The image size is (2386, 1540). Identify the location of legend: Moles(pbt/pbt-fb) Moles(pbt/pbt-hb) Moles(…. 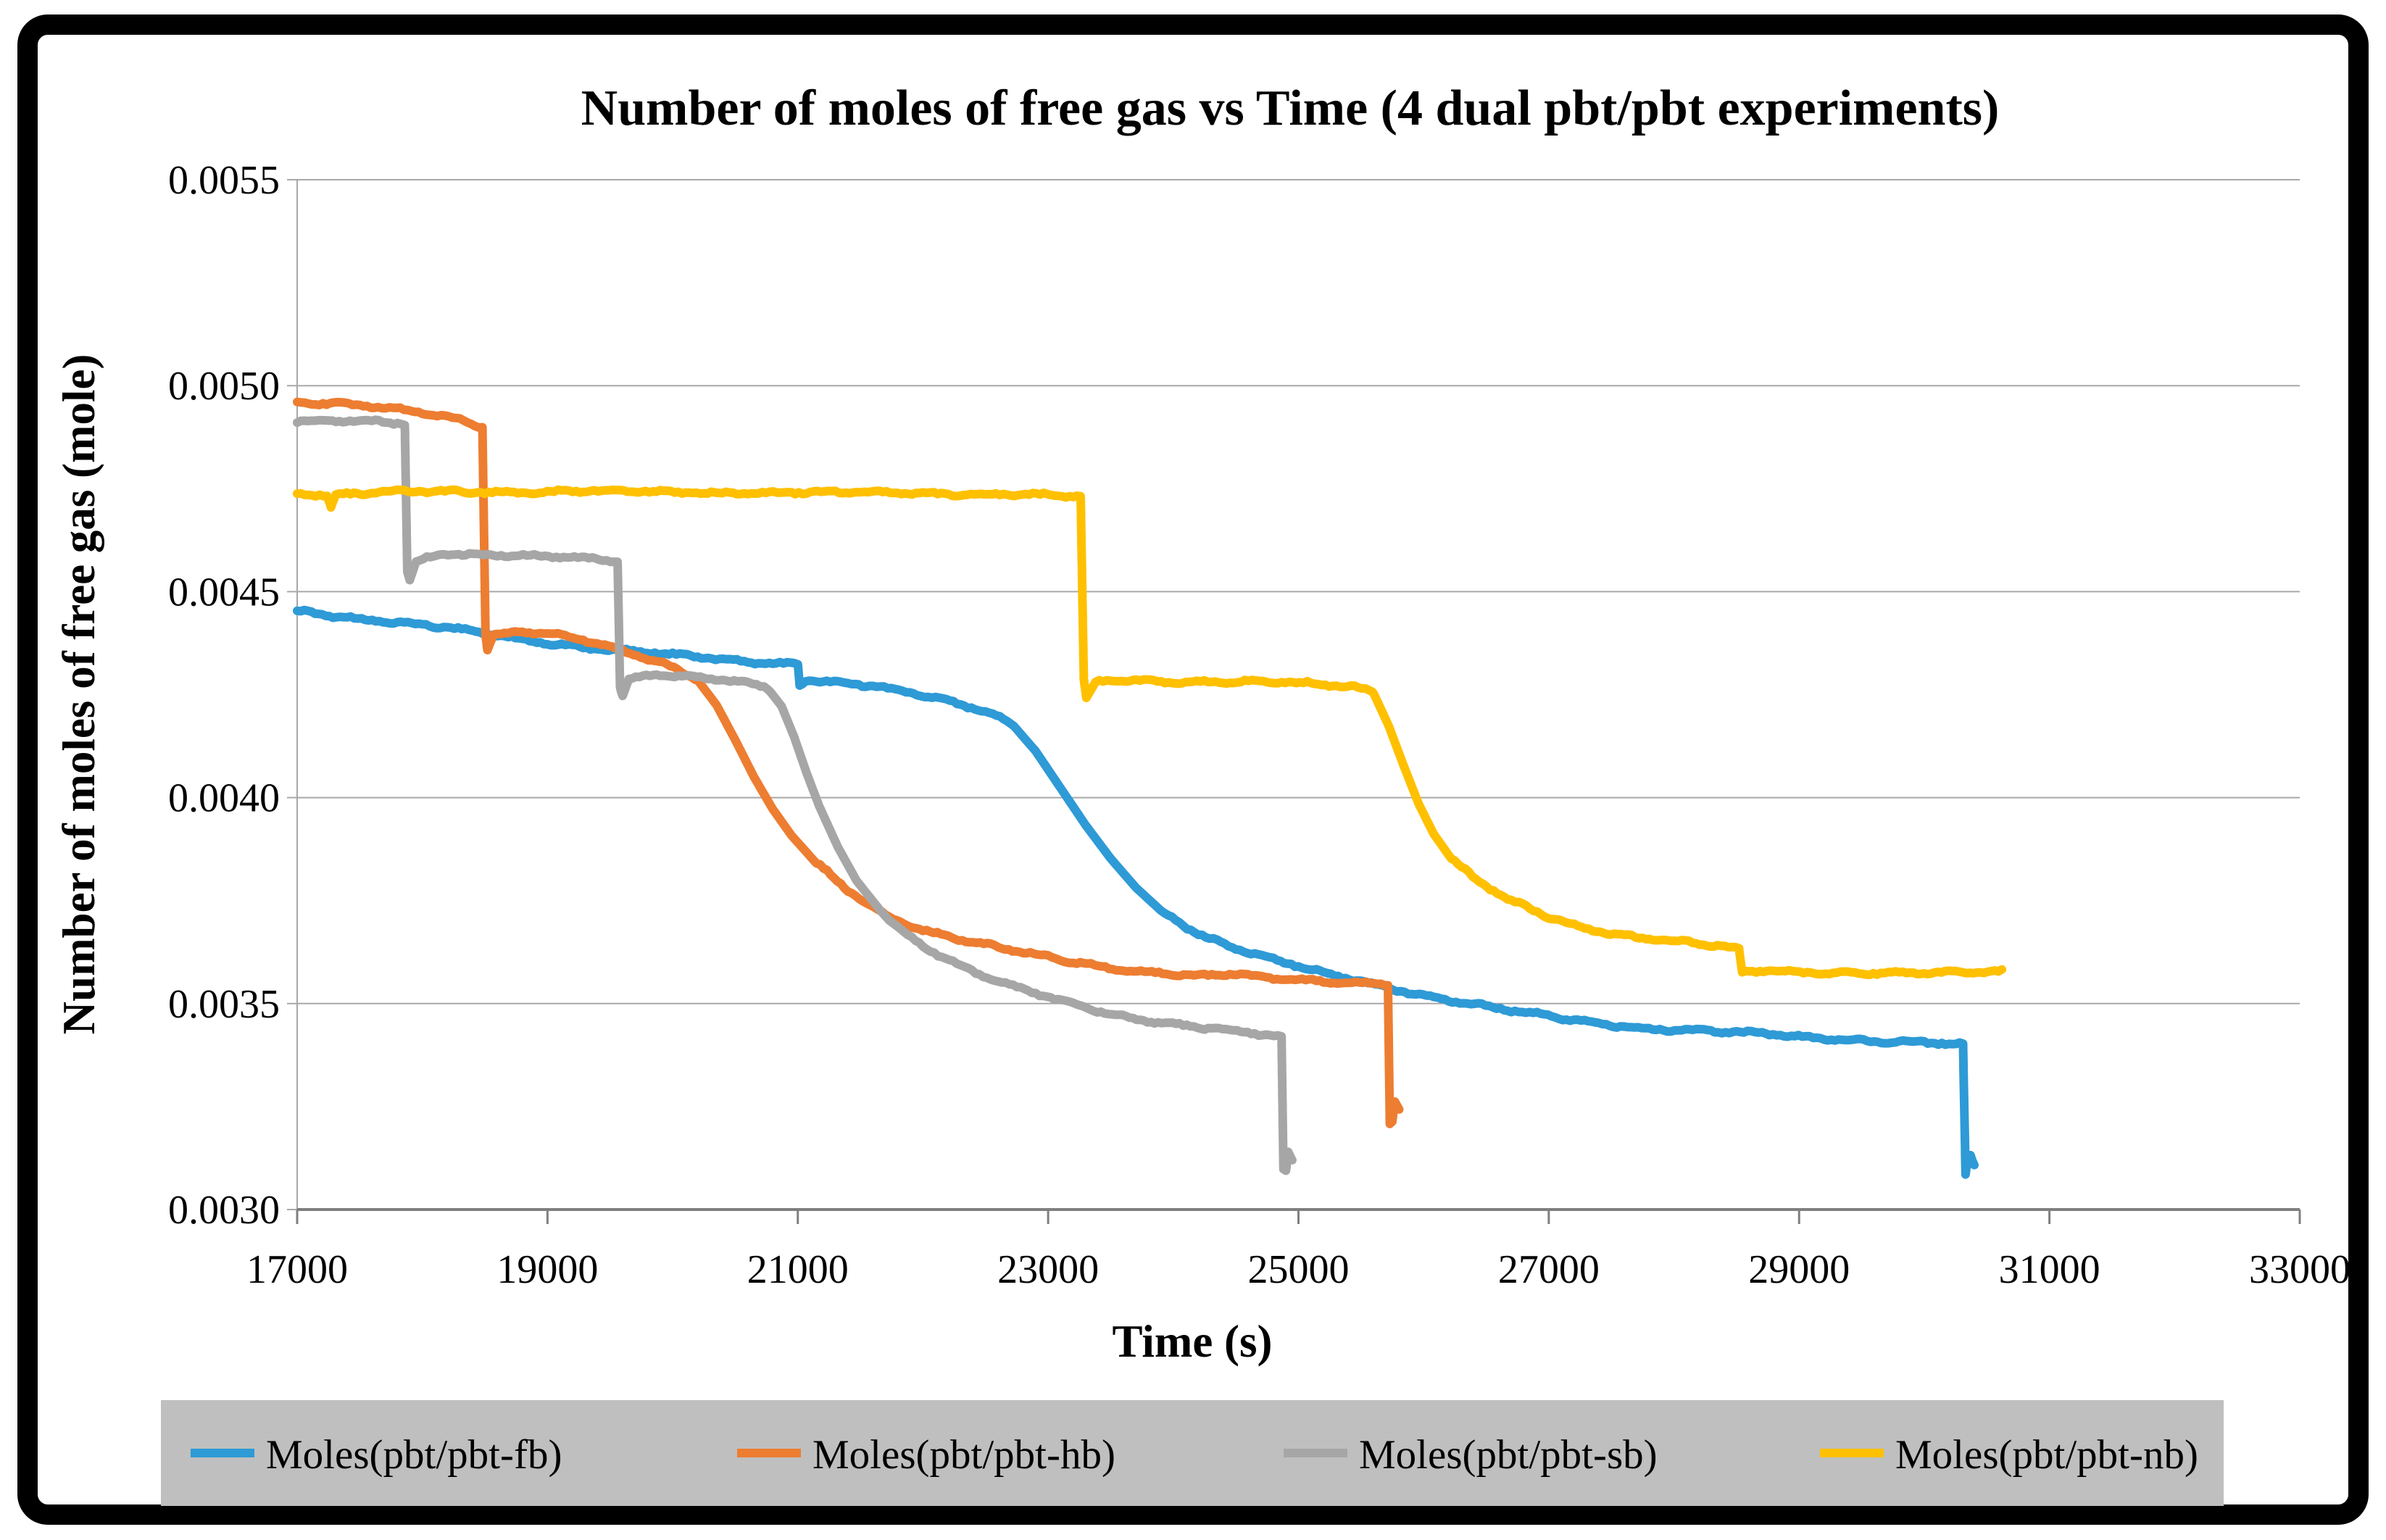
(1192, 1453).